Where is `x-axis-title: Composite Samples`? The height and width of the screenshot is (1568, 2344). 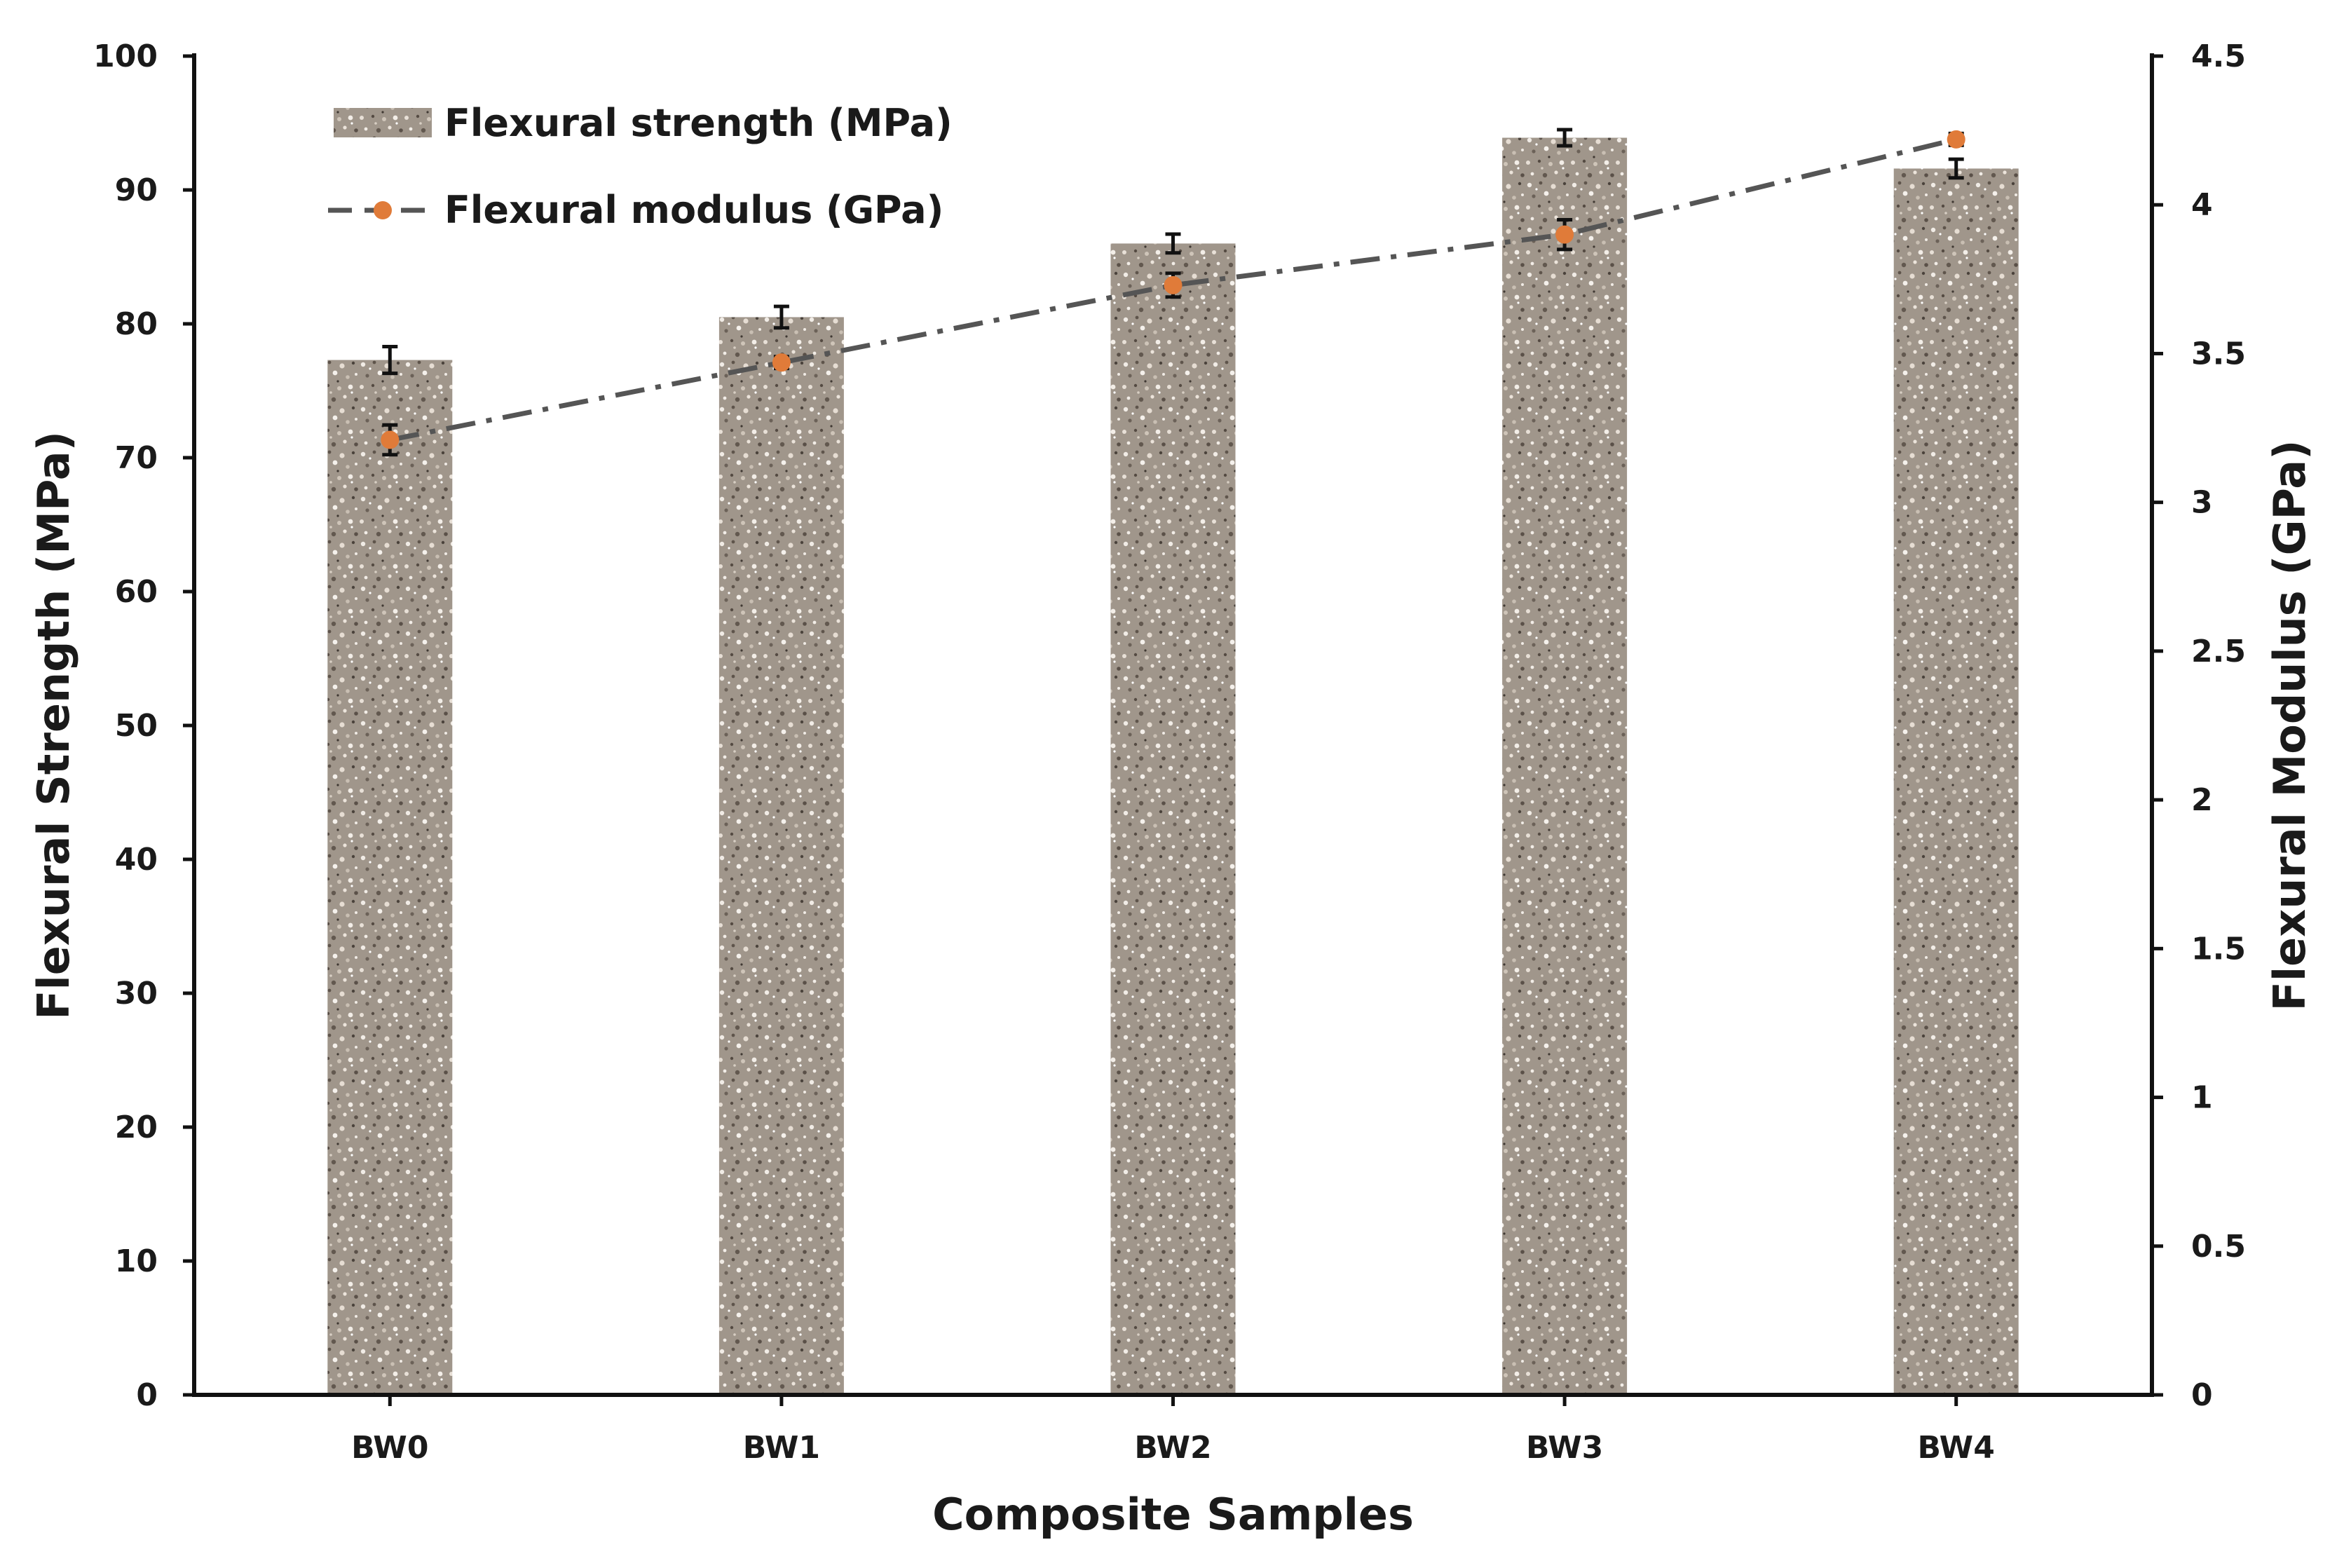 x-axis-title: Composite Samples is located at coordinates (1173, 1514).